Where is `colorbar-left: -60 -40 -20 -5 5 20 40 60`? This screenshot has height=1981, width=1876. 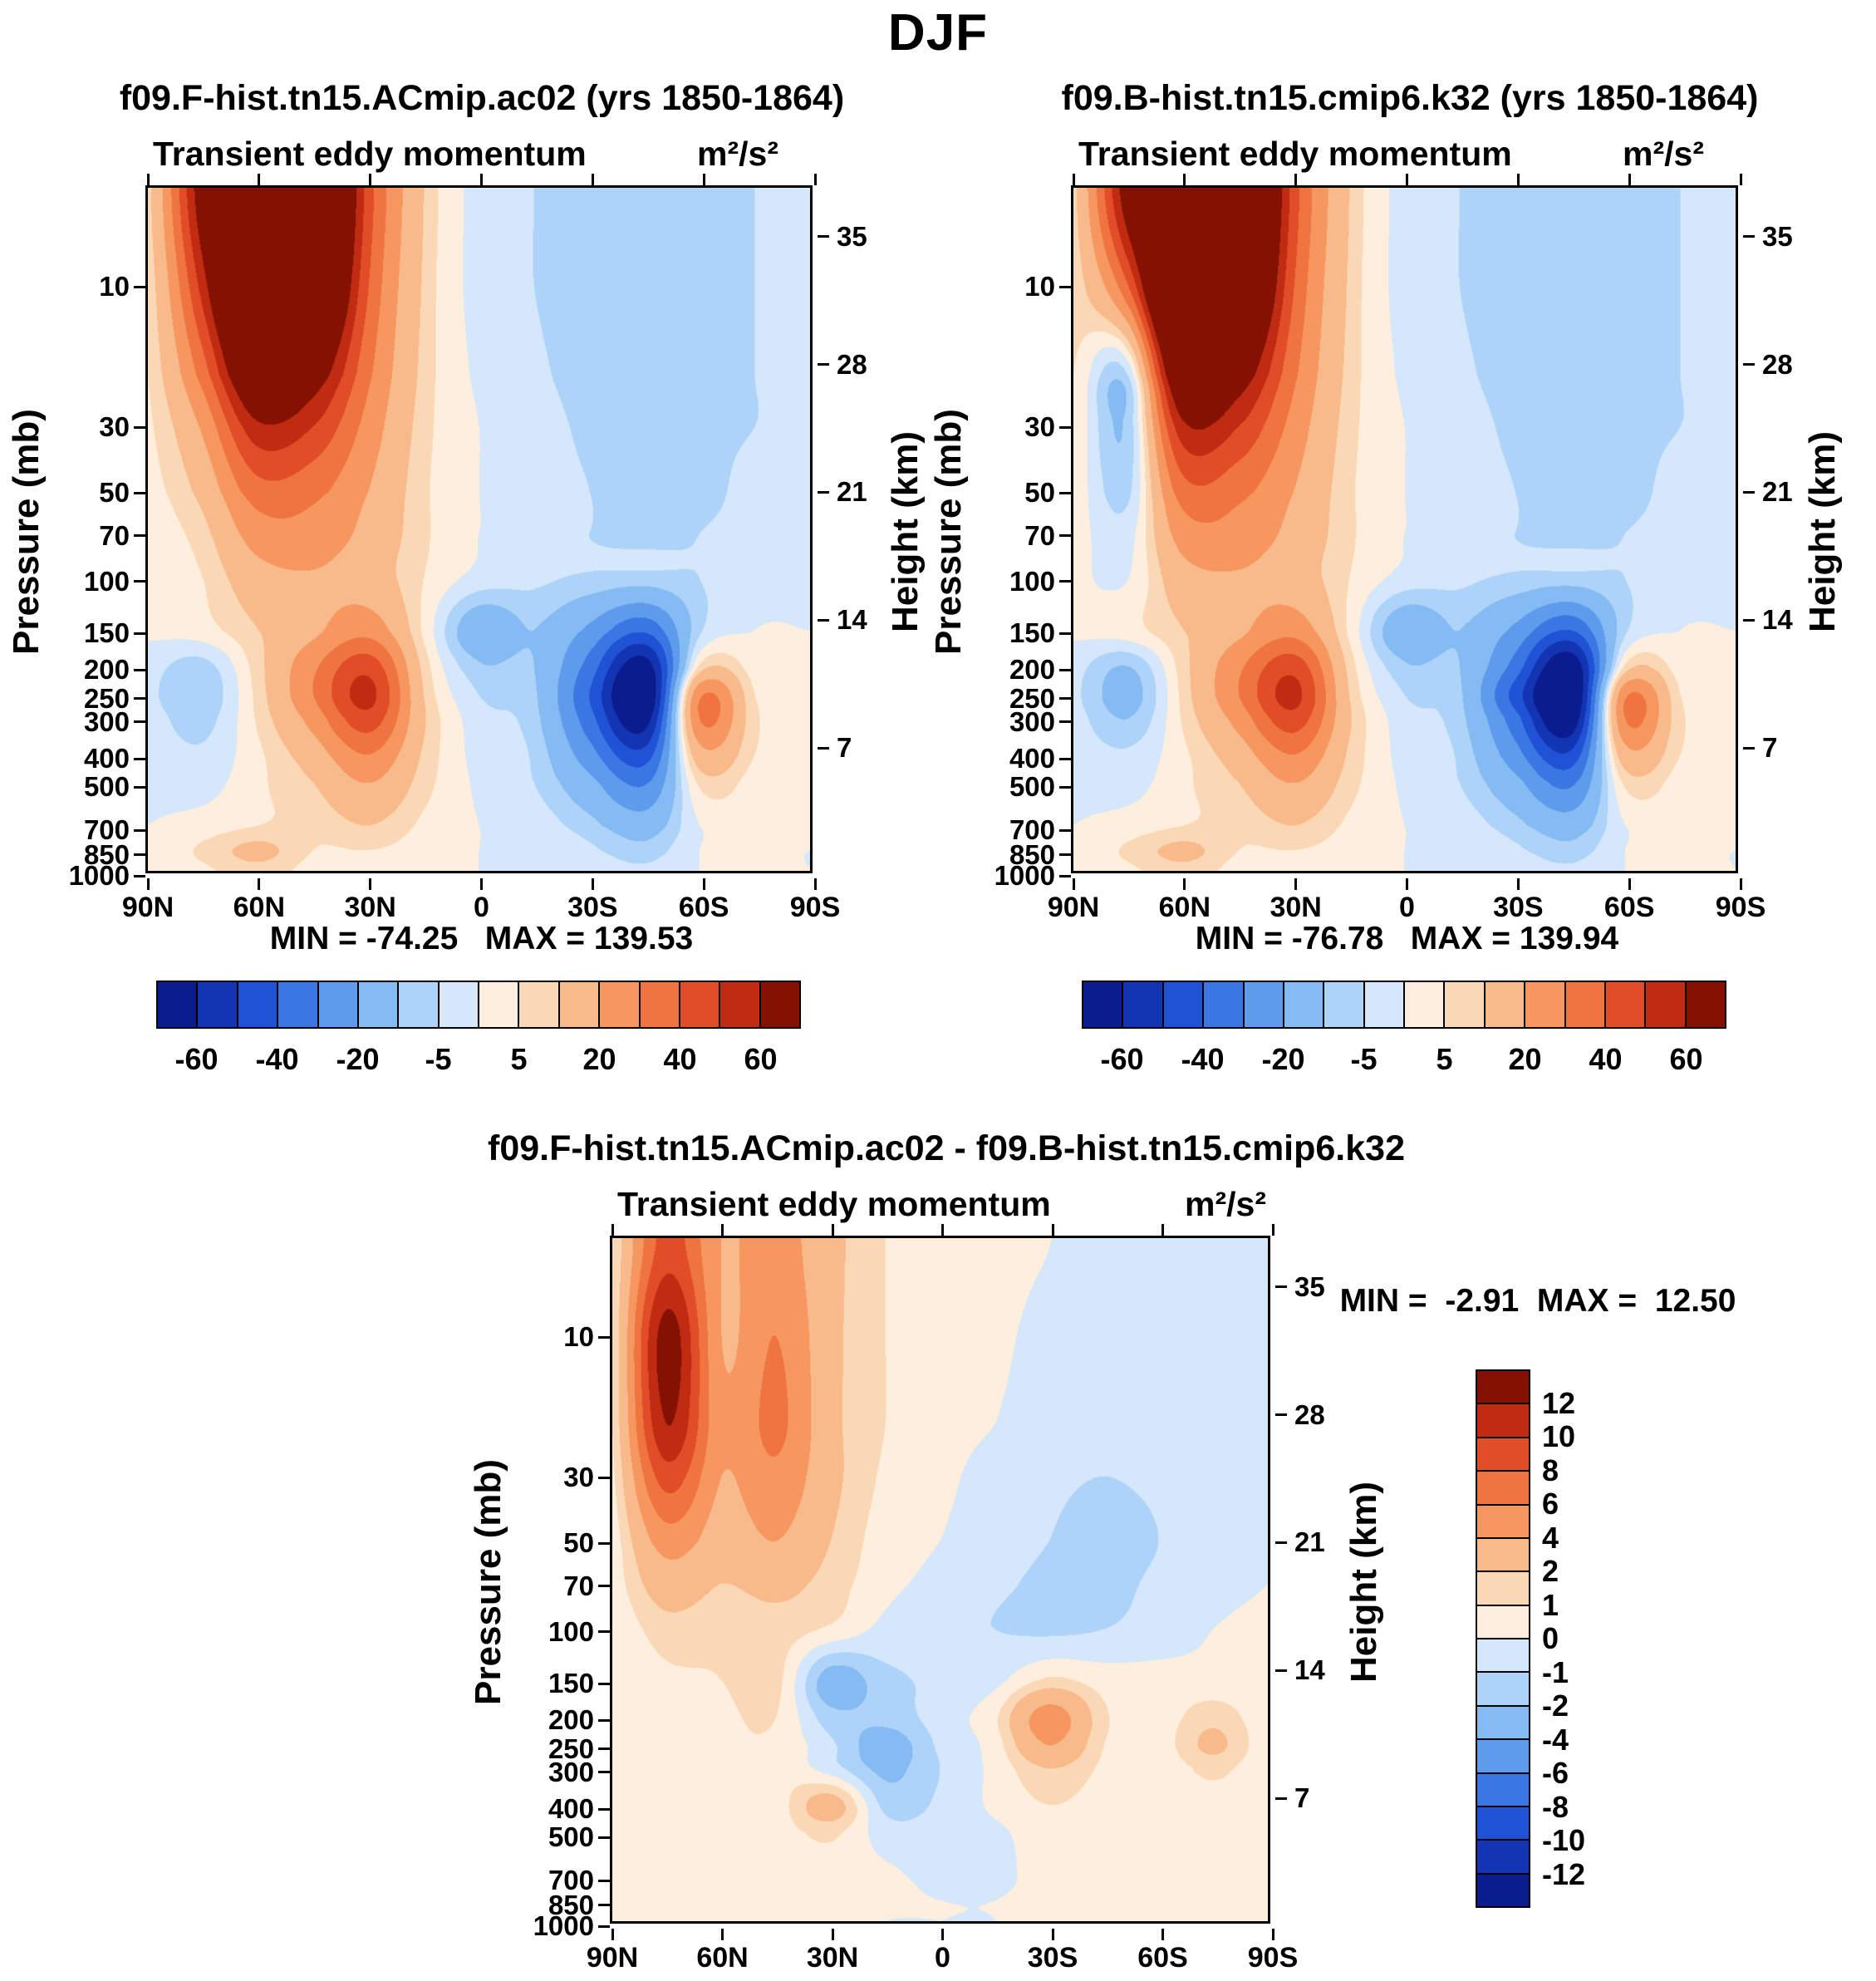
colorbar-left: -60 -40 -20 -5 5 20 40 60 is located at coordinates (479, 1039).